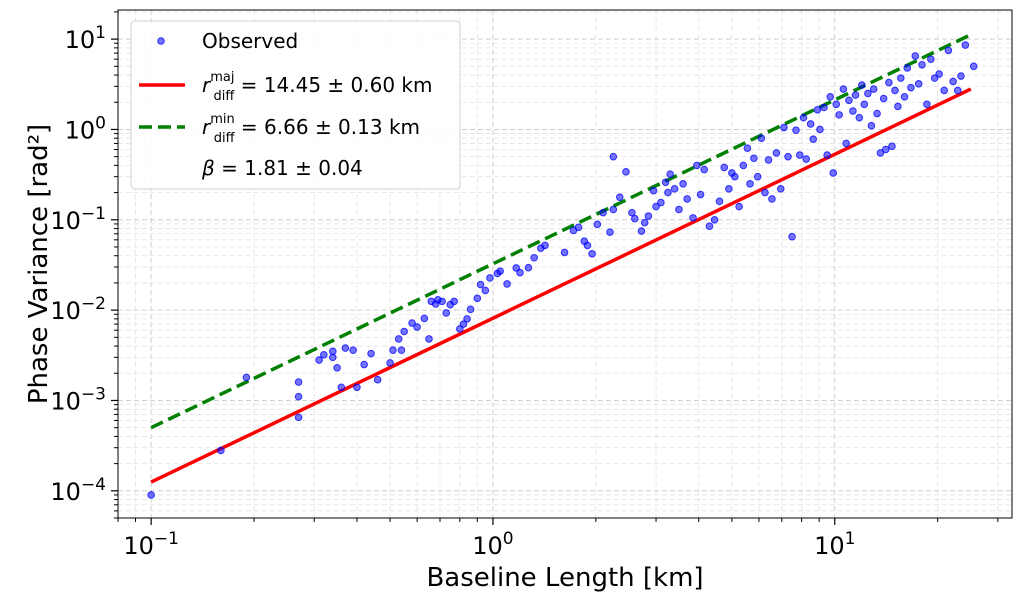  Describe the element at coordinates (207, 127) in the screenshot. I see `legend-symbol: r` at that location.